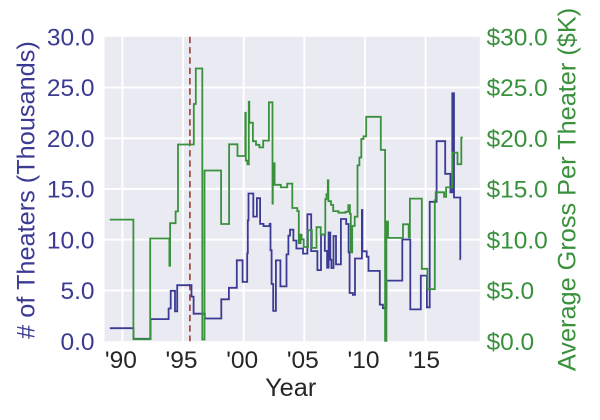 This screenshot has width=600, height=420. What do you see at coordinates (121, 360) in the screenshot?
I see `svg-text: '90` at bounding box center [121, 360].